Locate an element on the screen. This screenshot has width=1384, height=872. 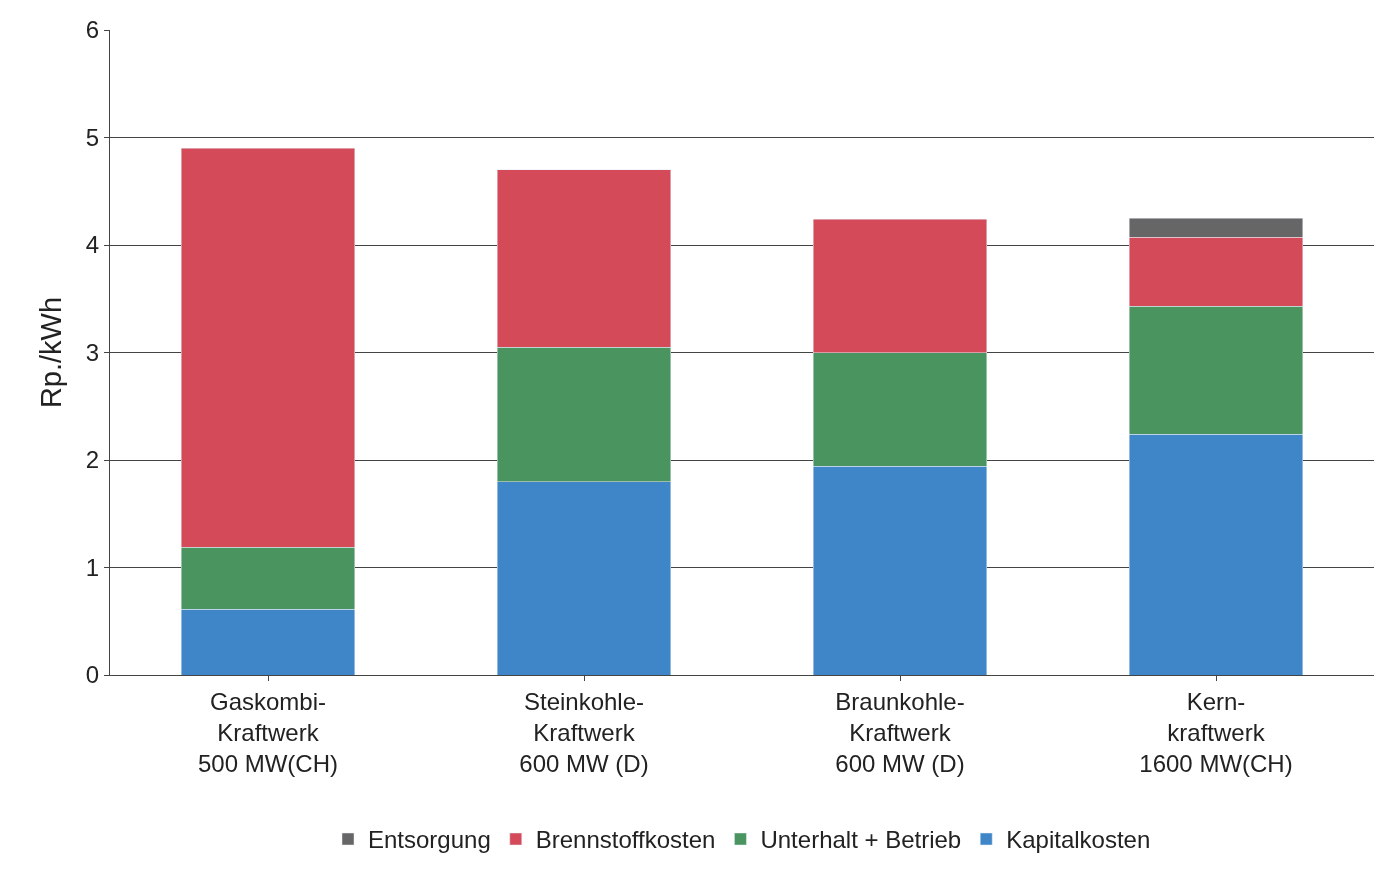
y-tick-label: 1 is located at coordinates (92, 567).